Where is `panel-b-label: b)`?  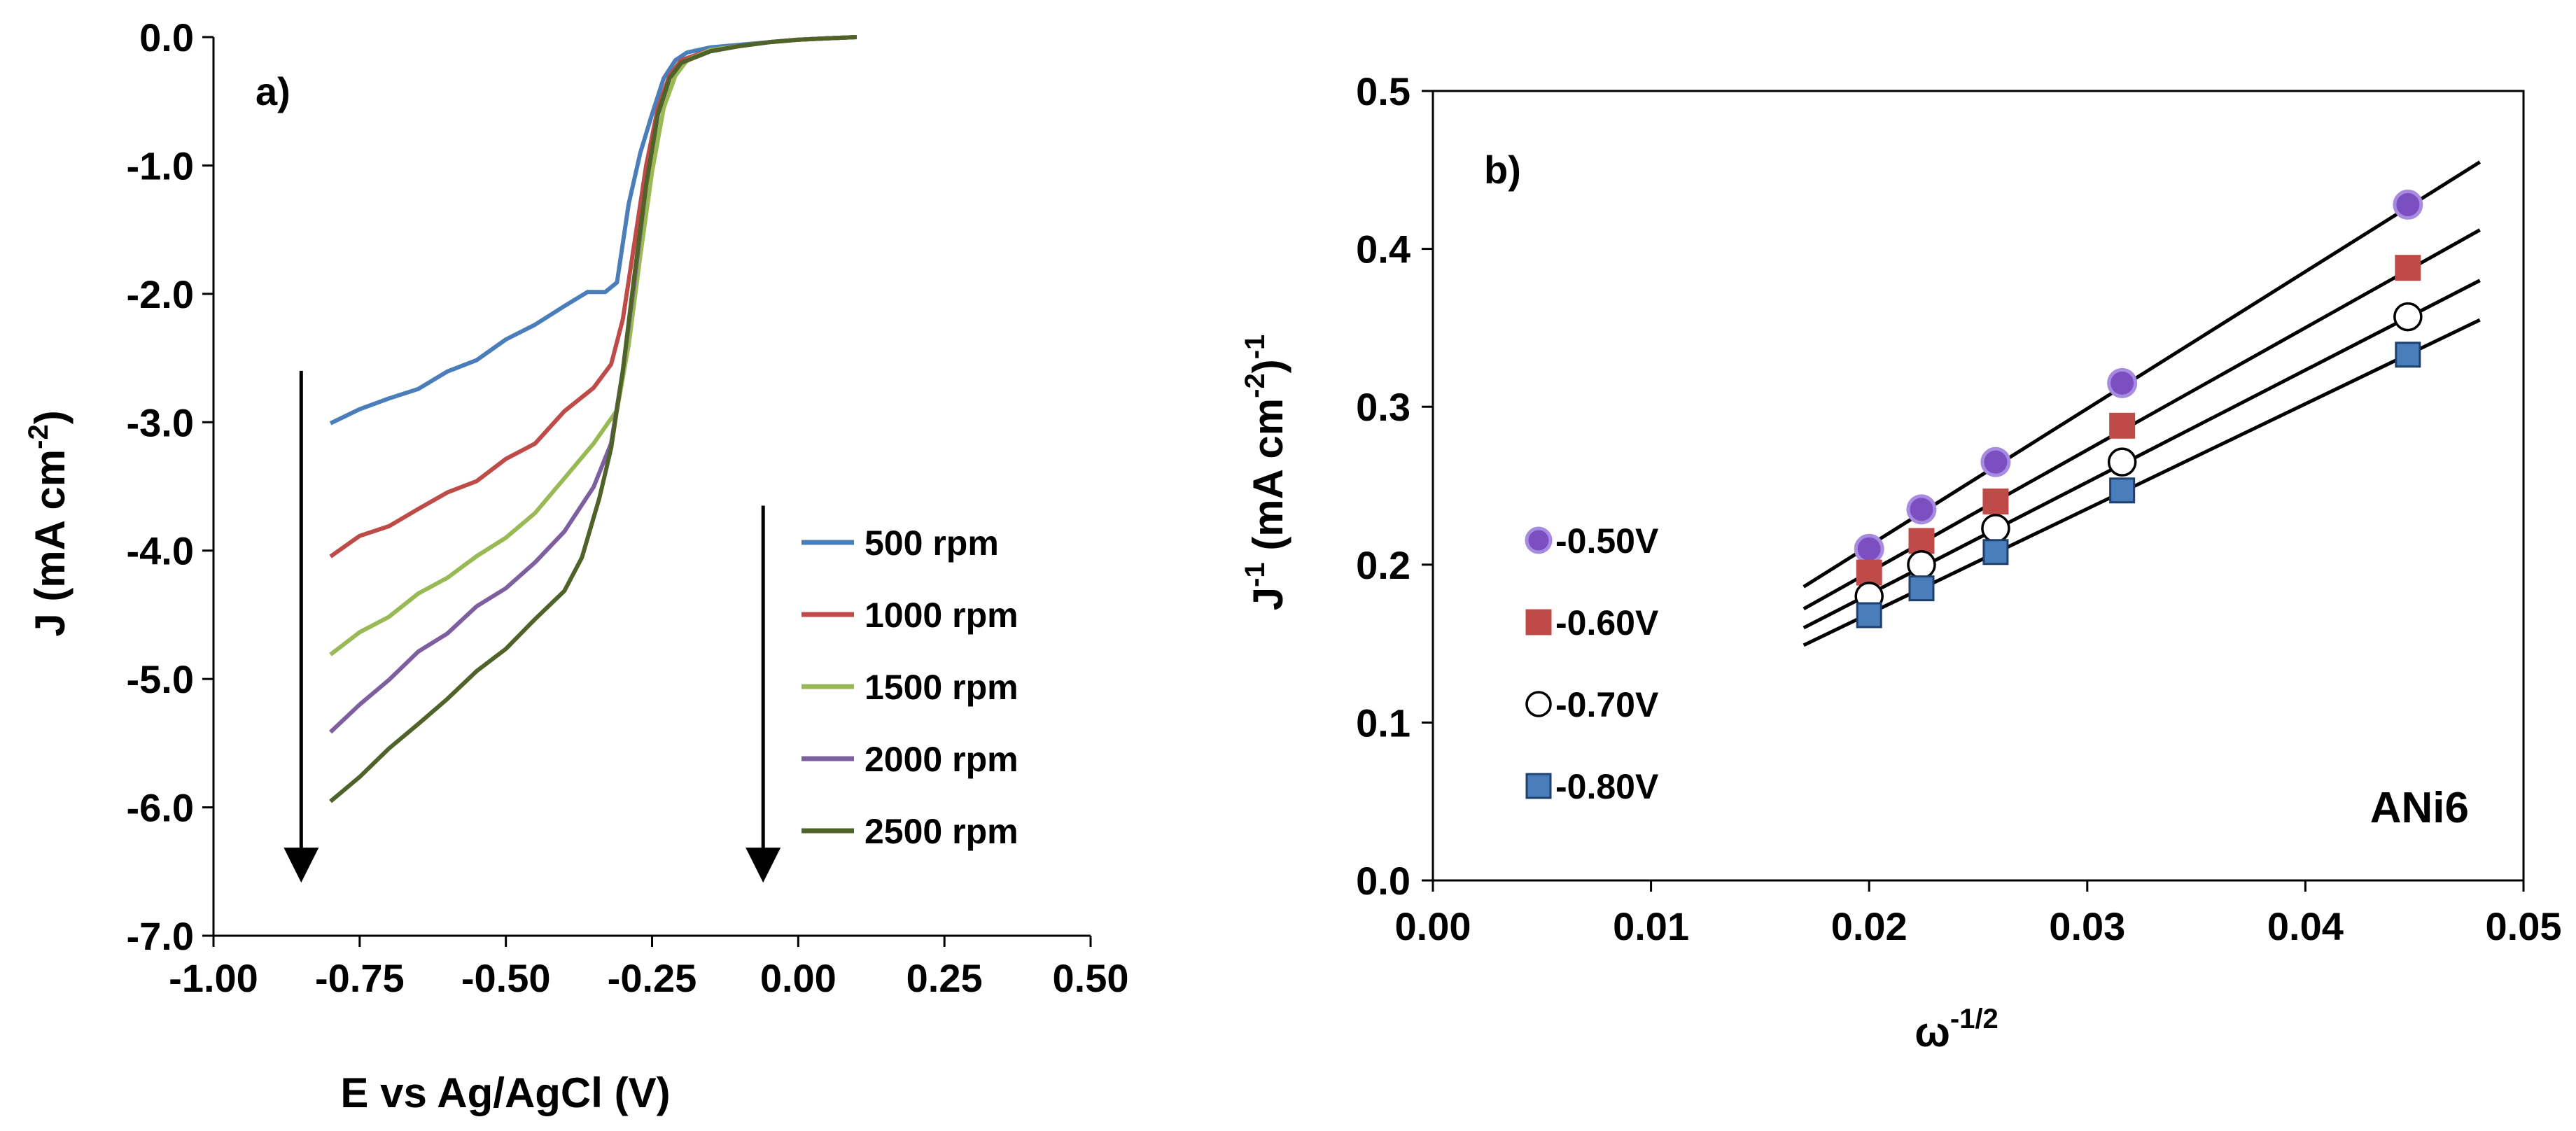
panel-b-label: b) is located at coordinates (1502, 170).